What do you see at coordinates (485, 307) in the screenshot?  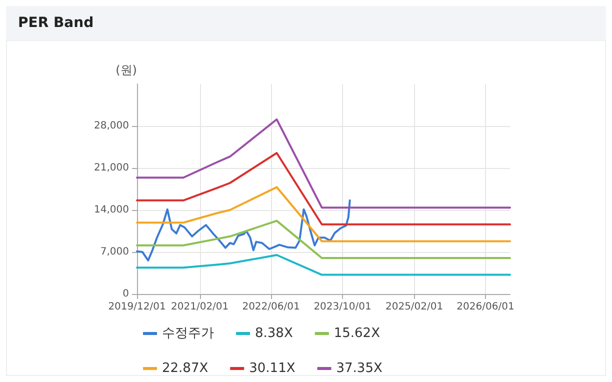 I see `x-tick-label: 2026/06/01` at bounding box center [485, 307].